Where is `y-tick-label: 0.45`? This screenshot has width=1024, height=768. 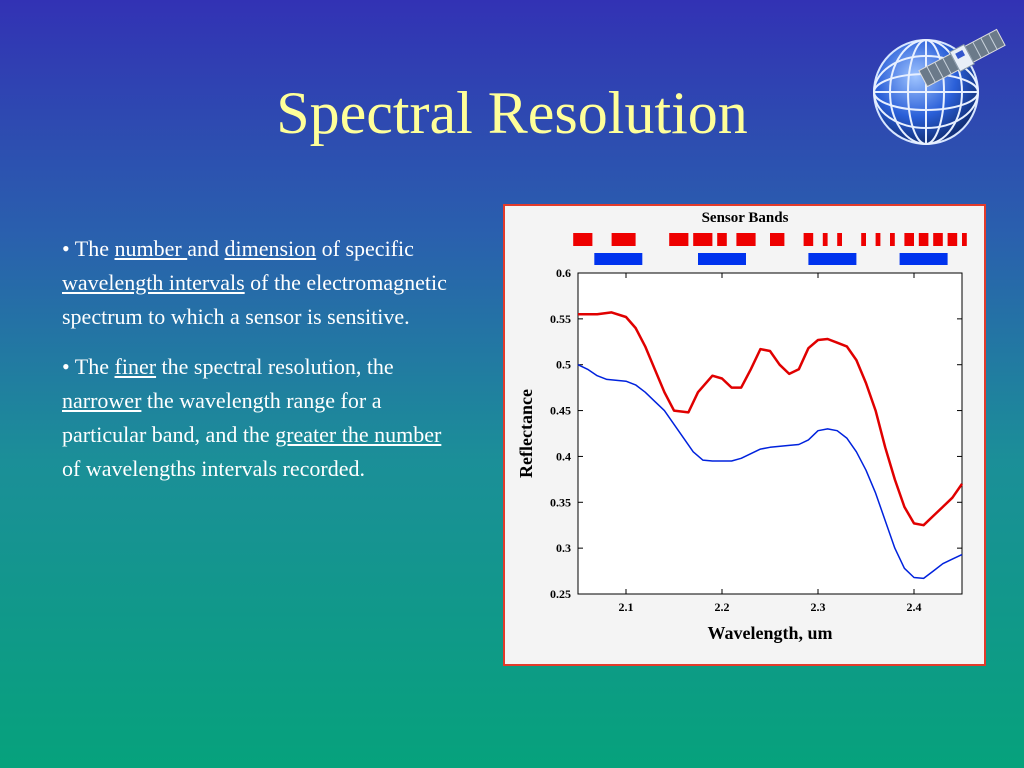
y-tick-label: 0.45 is located at coordinates (560, 411).